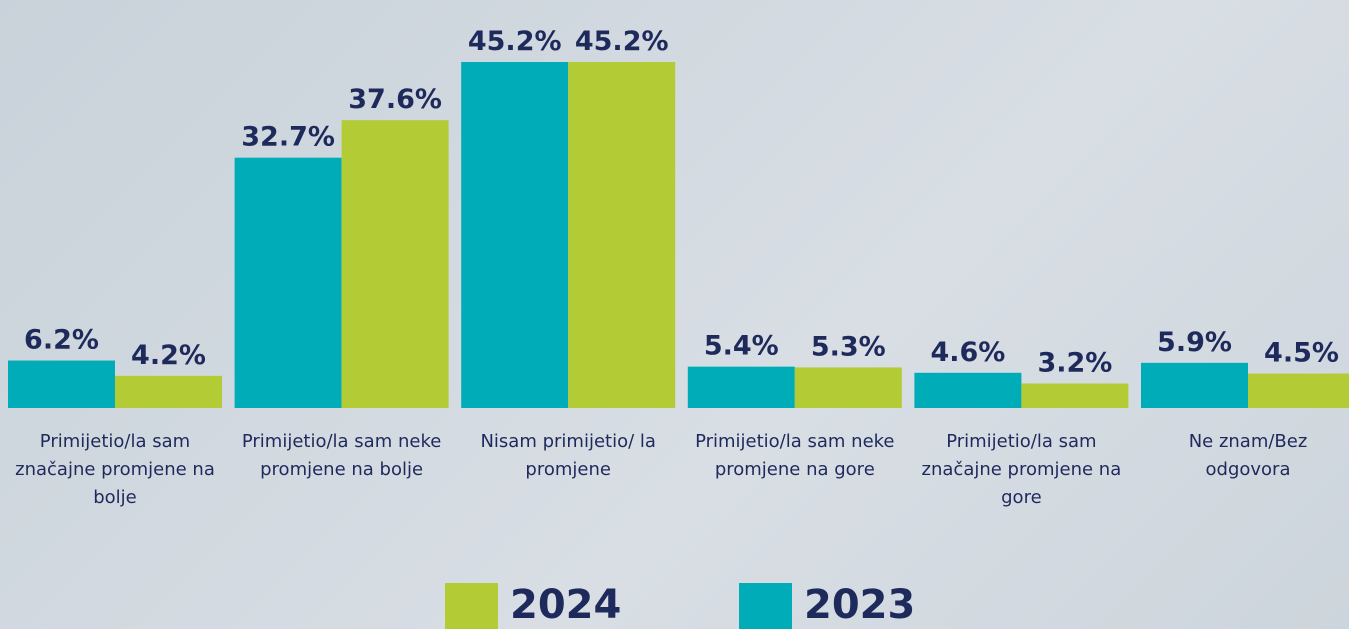 This screenshot has height=629, width=1349. Describe the element at coordinates (1194, 342) in the screenshot. I see `value-label: 5.9%` at that location.